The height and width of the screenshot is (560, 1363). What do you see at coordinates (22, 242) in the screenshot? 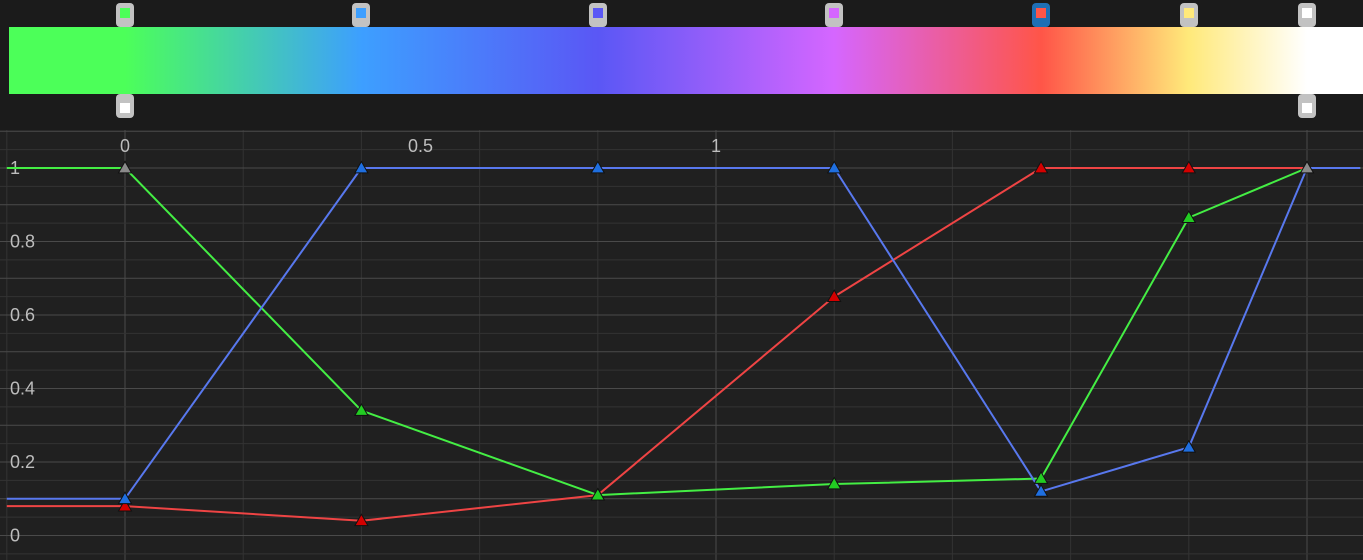
I see `y-tick-label: 0.8` at bounding box center [22, 242].